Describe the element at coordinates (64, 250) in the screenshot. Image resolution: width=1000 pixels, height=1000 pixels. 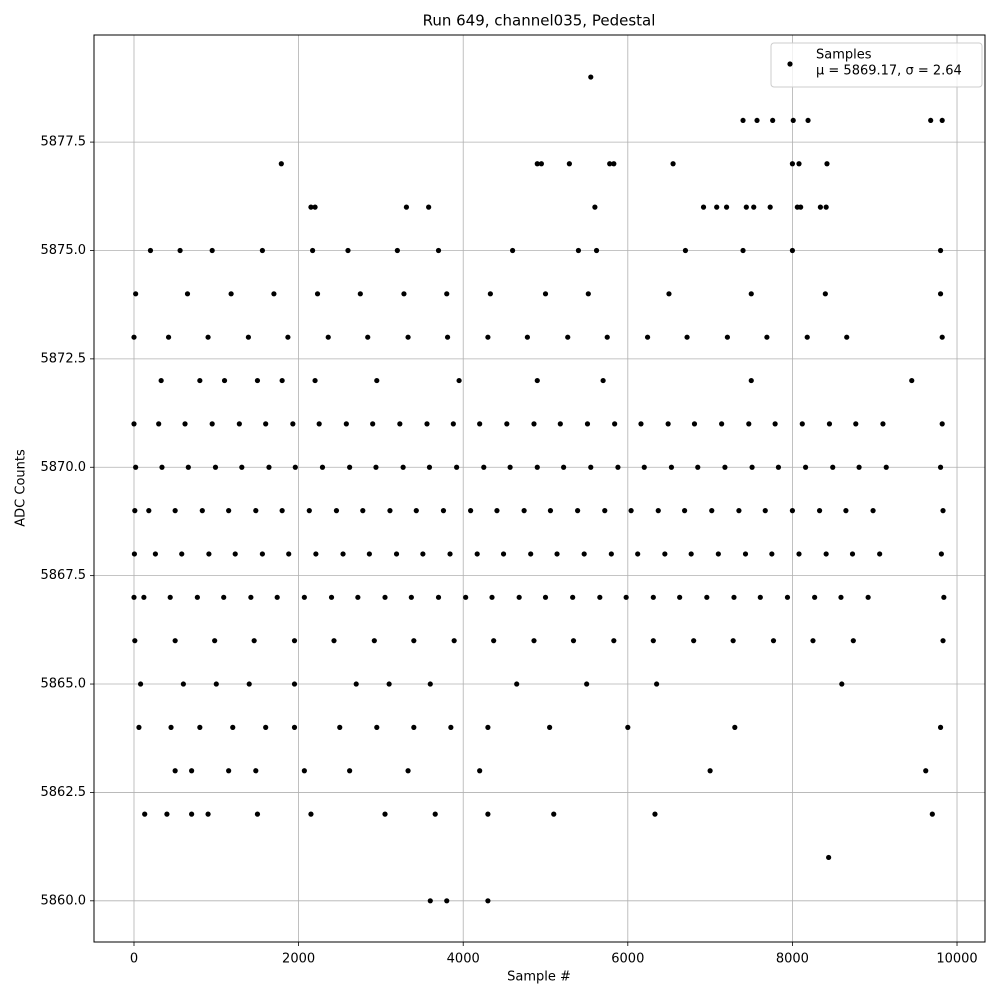
I see `y-tick-label: 5875.0` at that location.